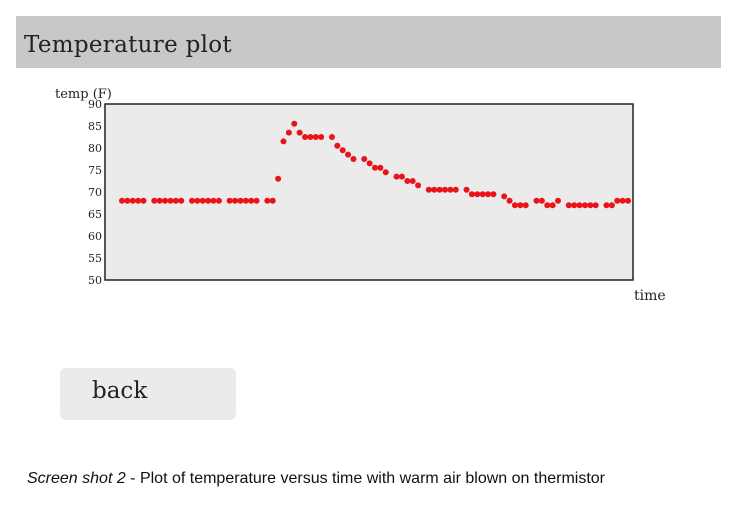 This screenshot has height=511, width=743. Describe the element at coordinates (95, 148) in the screenshot. I see `y-tick-label: 80` at that location.